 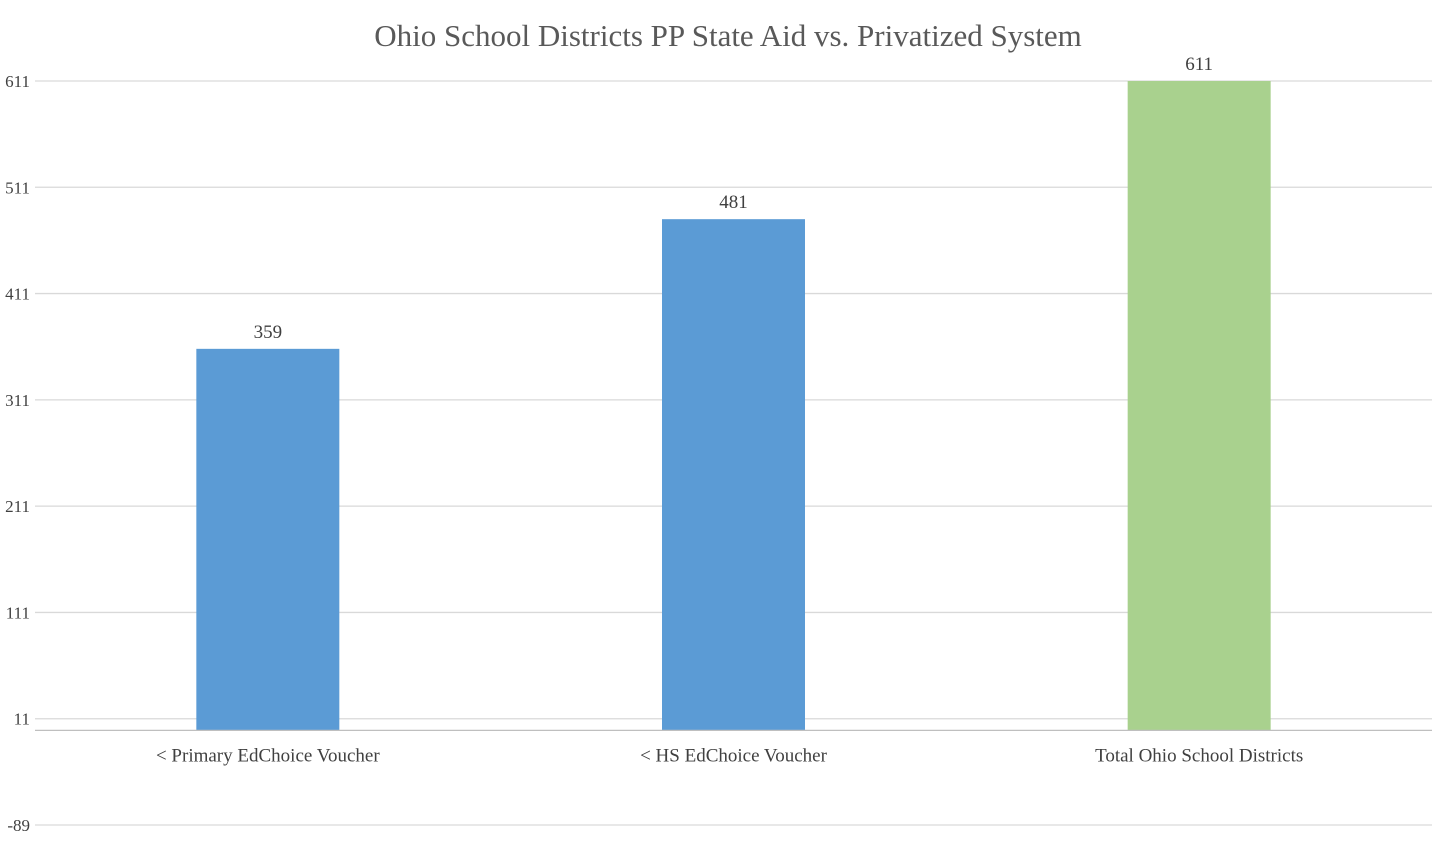 What do you see at coordinates (733, 202) in the screenshot?
I see `data-label: 481` at bounding box center [733, 202].